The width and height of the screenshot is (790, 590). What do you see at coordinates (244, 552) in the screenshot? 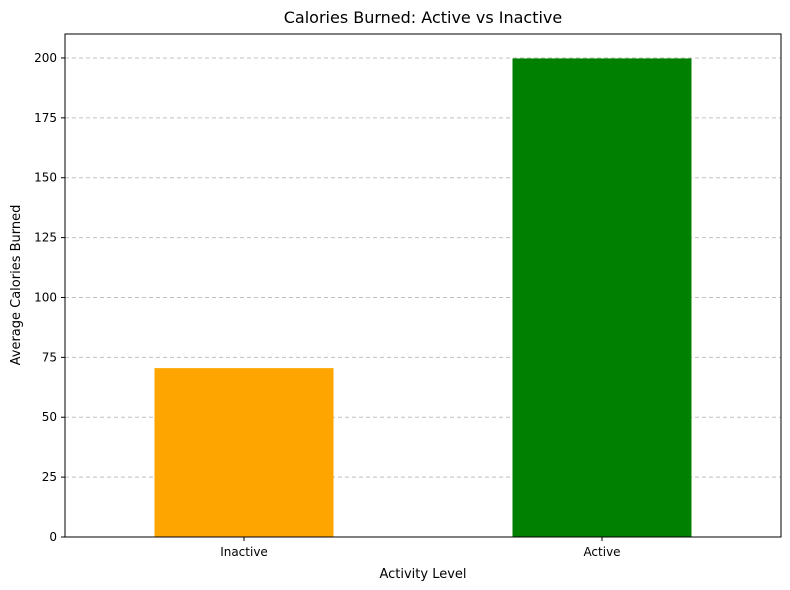
I see `x-tick-label-inactive: Inactive` at bounding box center [244, 552].